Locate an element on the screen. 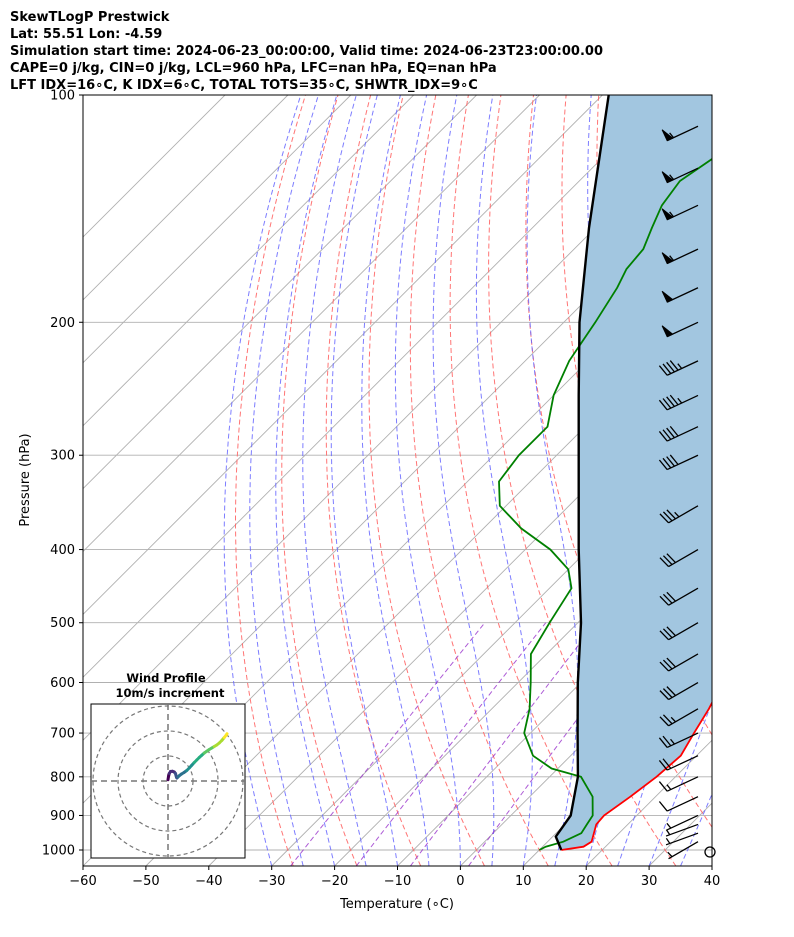  y-tick-label: 400 is located at coordinates (62, 550).